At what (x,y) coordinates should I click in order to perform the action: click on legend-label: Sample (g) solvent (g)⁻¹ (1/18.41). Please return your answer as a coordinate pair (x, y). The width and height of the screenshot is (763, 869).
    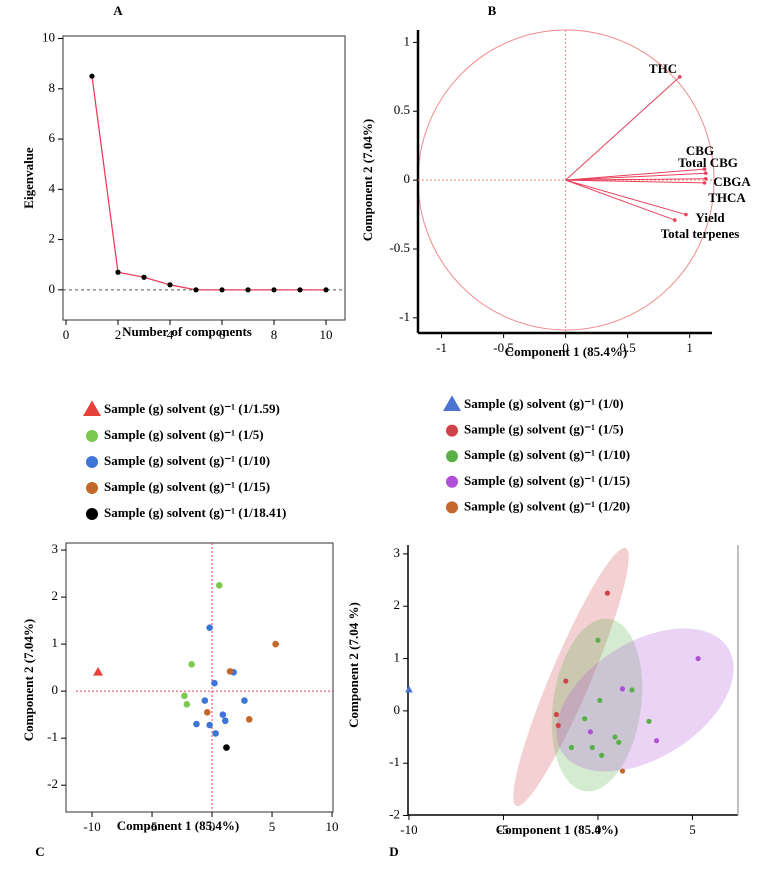
    Looking at the image, I should click on (195, 512).